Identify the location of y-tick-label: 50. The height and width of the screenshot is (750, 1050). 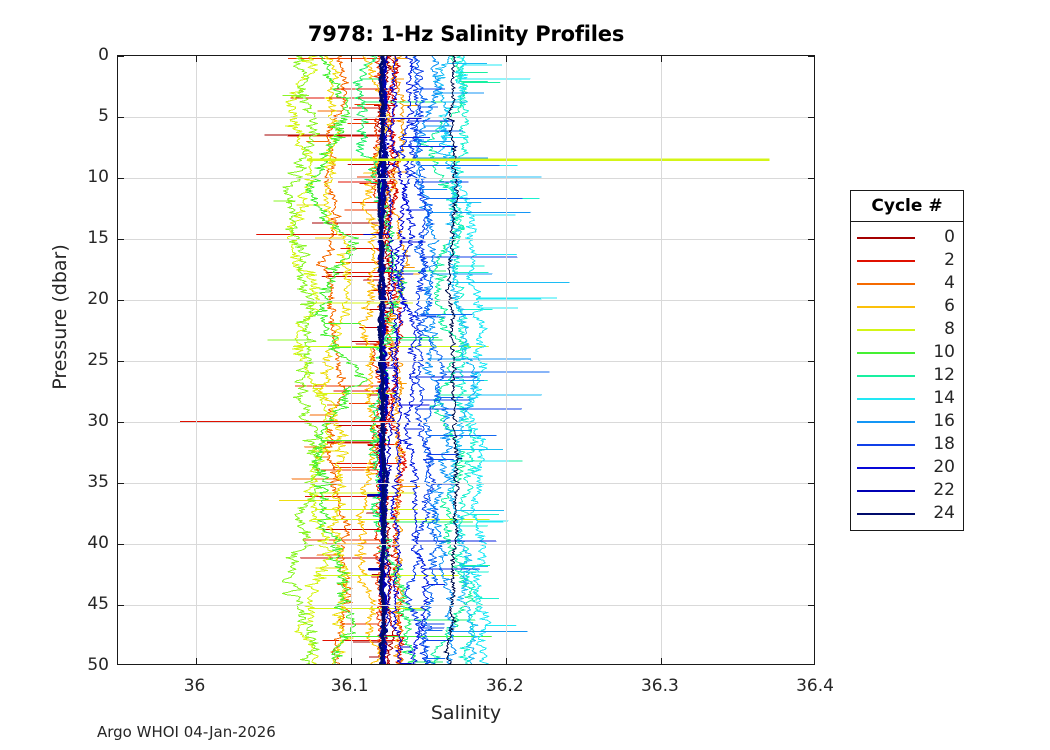
(98, 665).